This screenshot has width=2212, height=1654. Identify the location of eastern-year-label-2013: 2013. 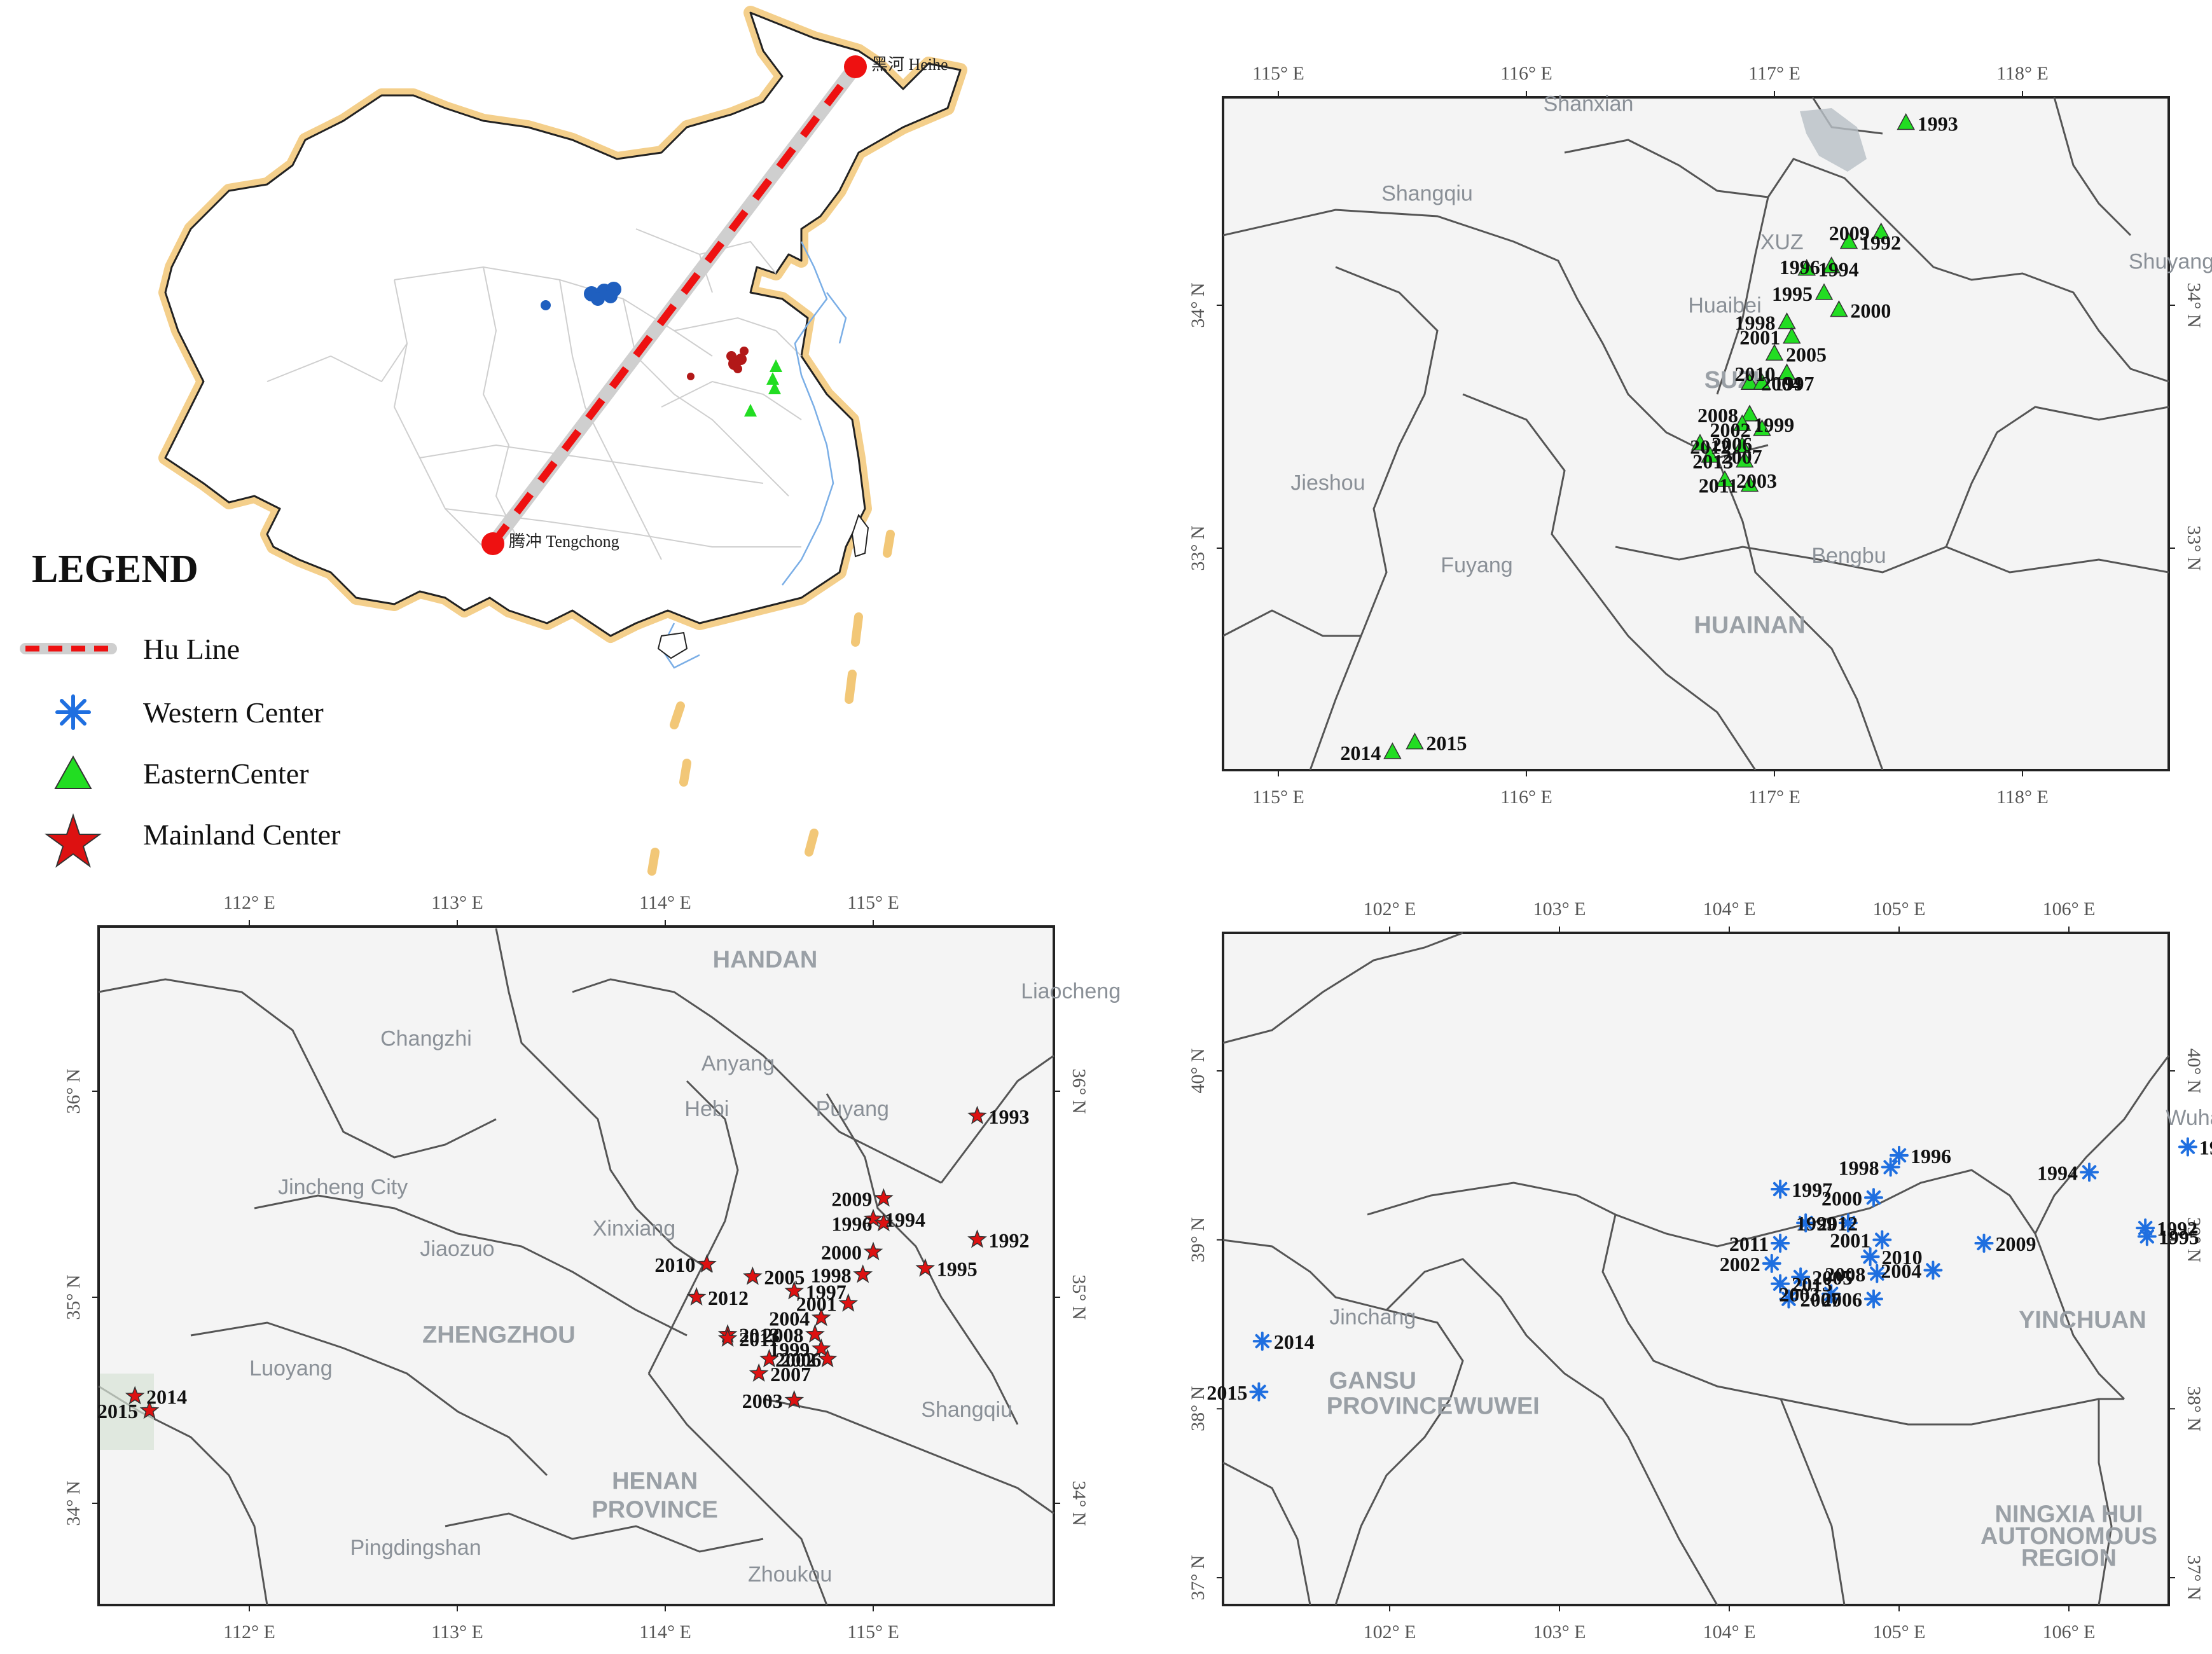
(1713, 461).